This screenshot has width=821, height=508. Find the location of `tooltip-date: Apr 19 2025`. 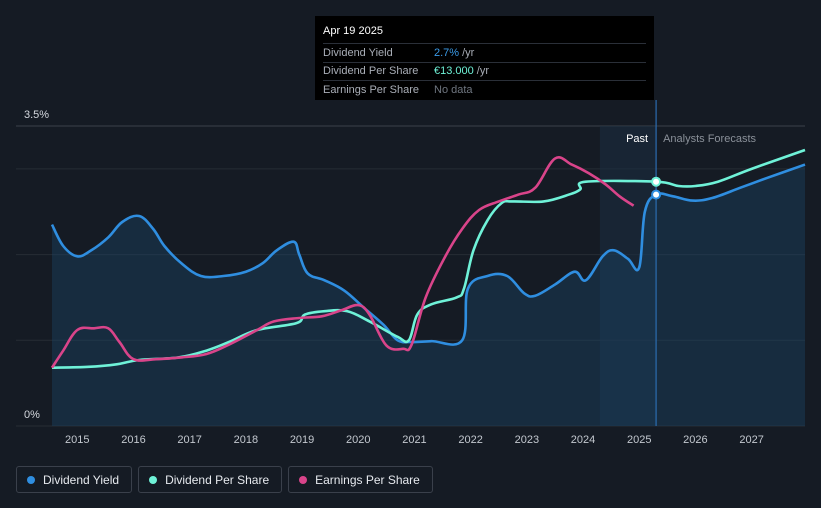

tooltip-date: Apr 19 2025 is located at coordinates (353, 31).